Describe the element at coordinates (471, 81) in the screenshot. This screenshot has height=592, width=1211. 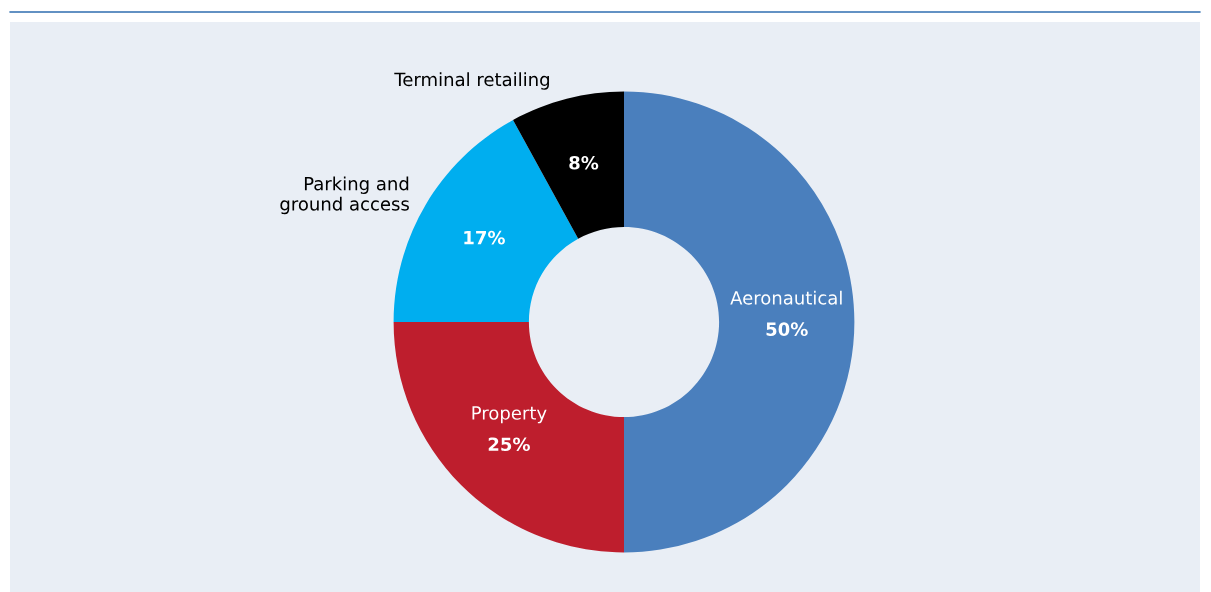
I see `slice-label: Terminal retailing` at that location.